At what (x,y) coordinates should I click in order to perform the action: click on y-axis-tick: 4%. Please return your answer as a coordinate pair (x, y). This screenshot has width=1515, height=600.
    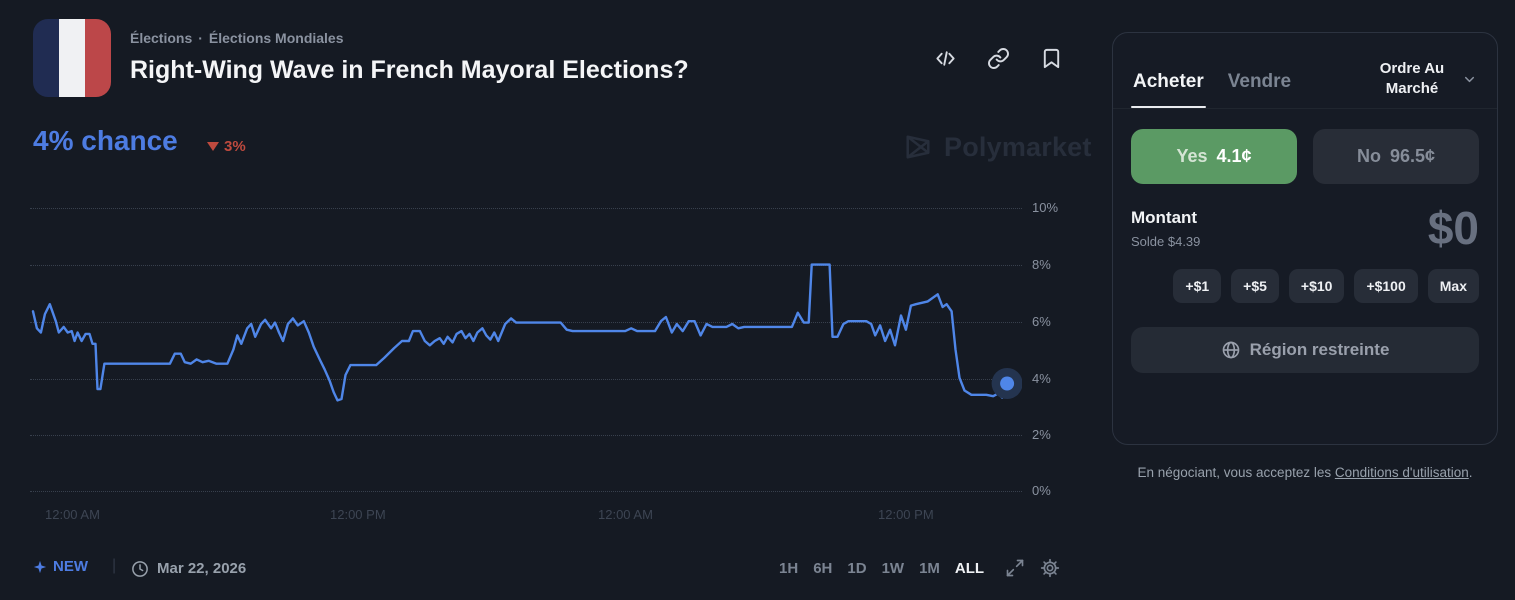
    Looking at the image, I should click on (1041, 378).